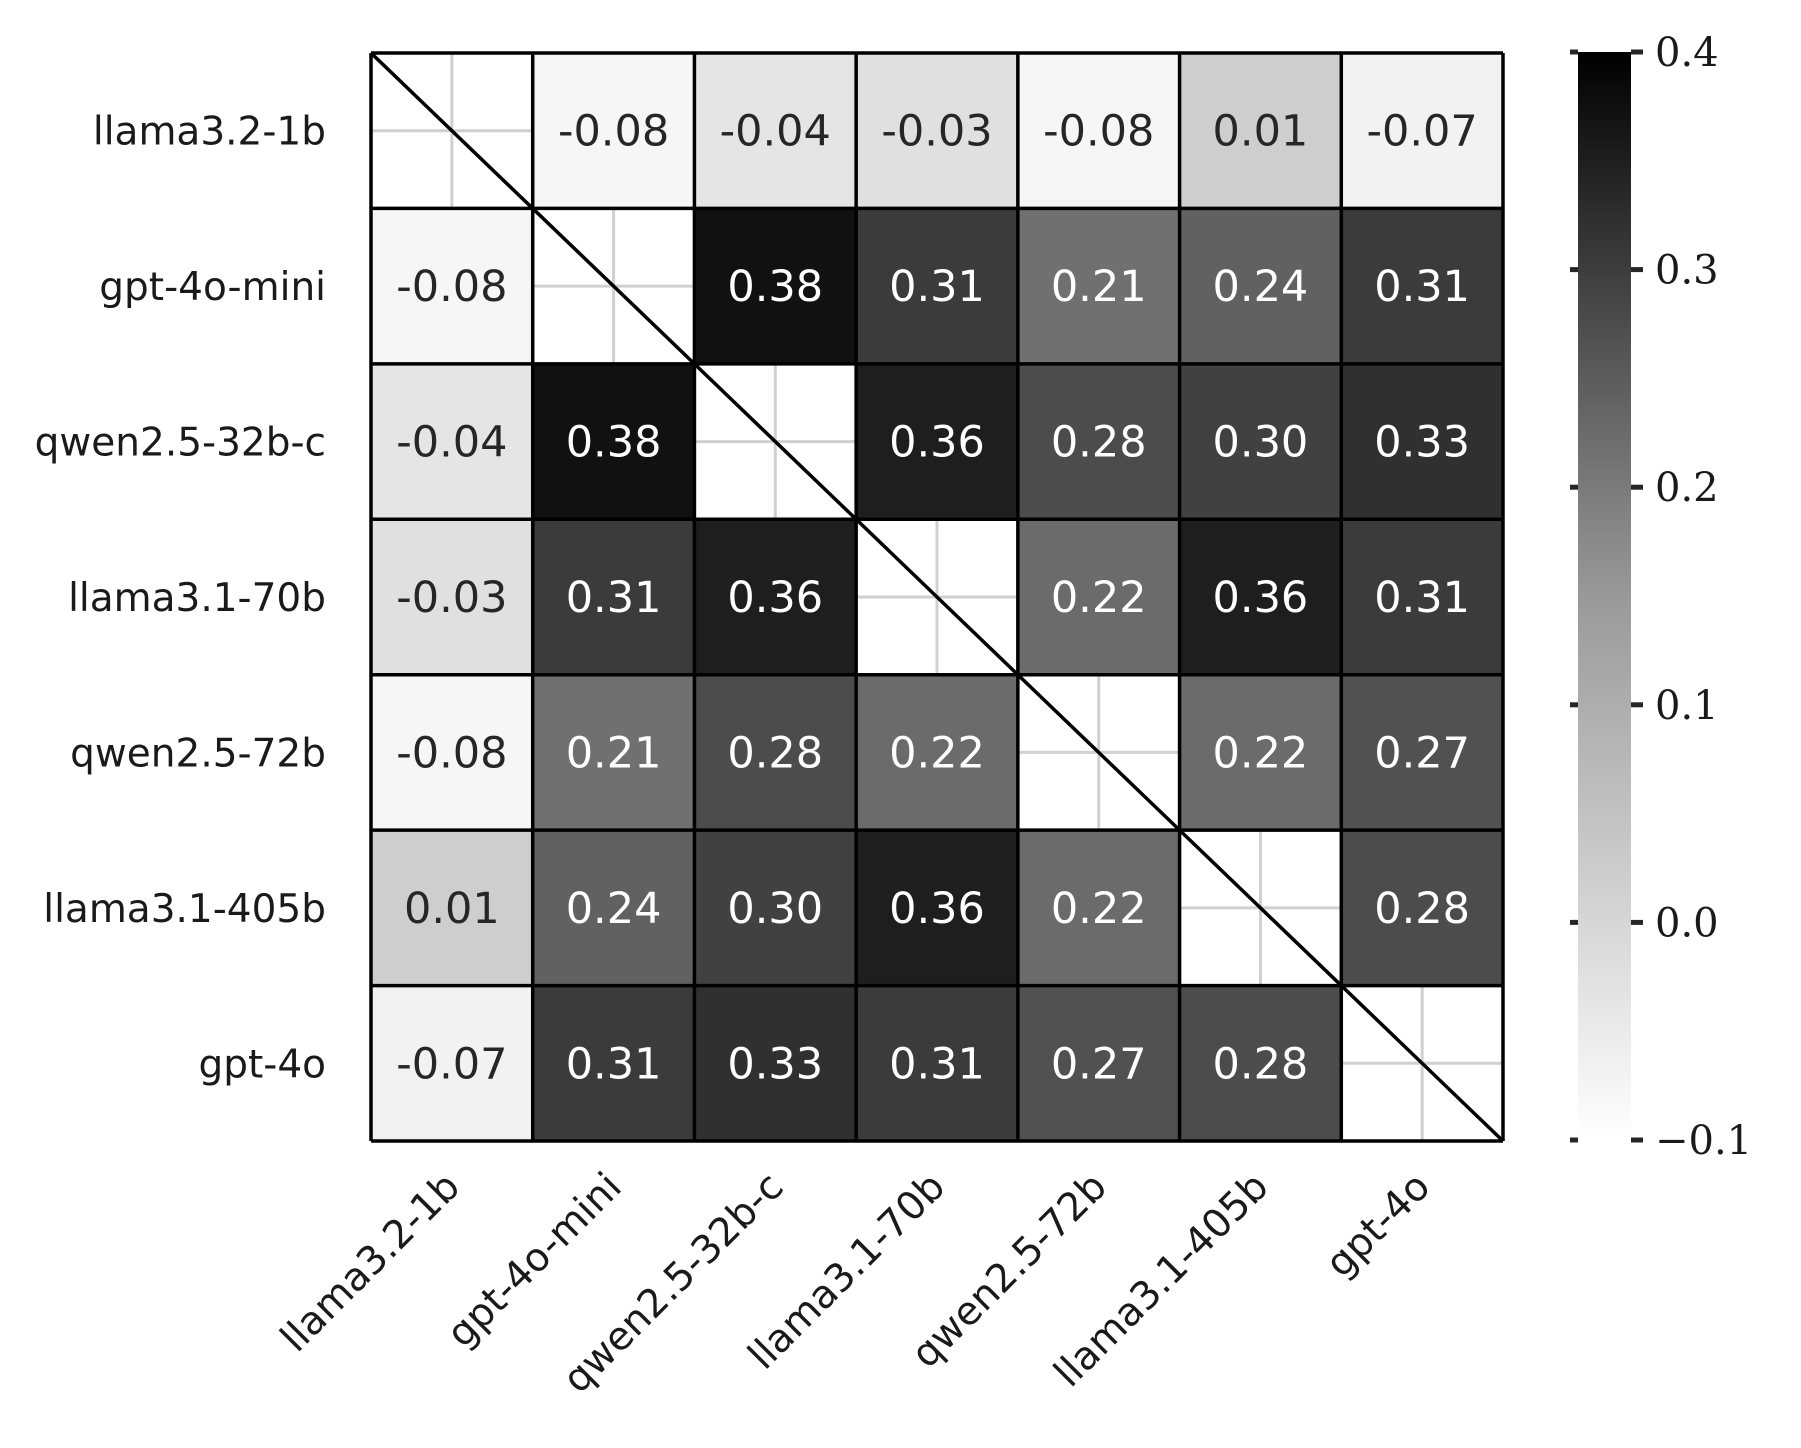  I want to click on colorbar-tick-label: 0.4, so click(1687, 53).